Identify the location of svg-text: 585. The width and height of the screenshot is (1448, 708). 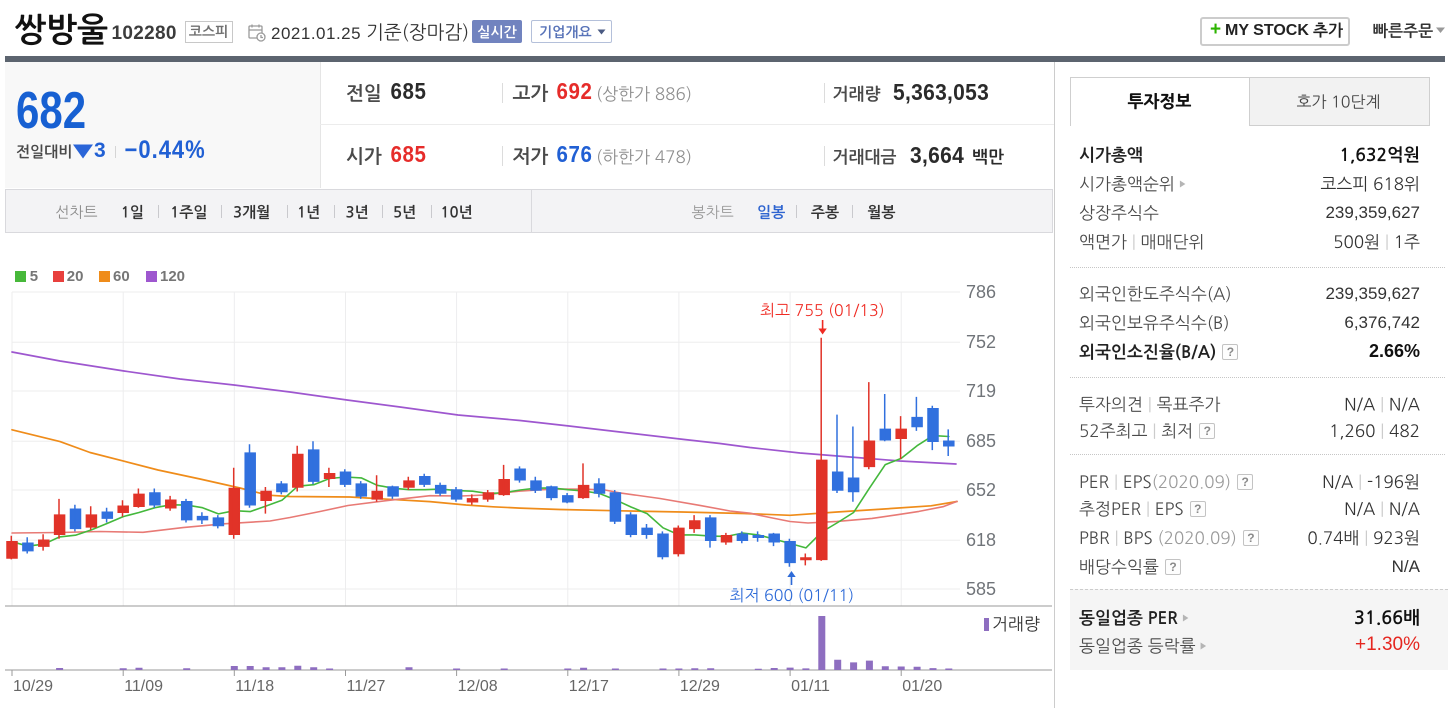
(981, 589).